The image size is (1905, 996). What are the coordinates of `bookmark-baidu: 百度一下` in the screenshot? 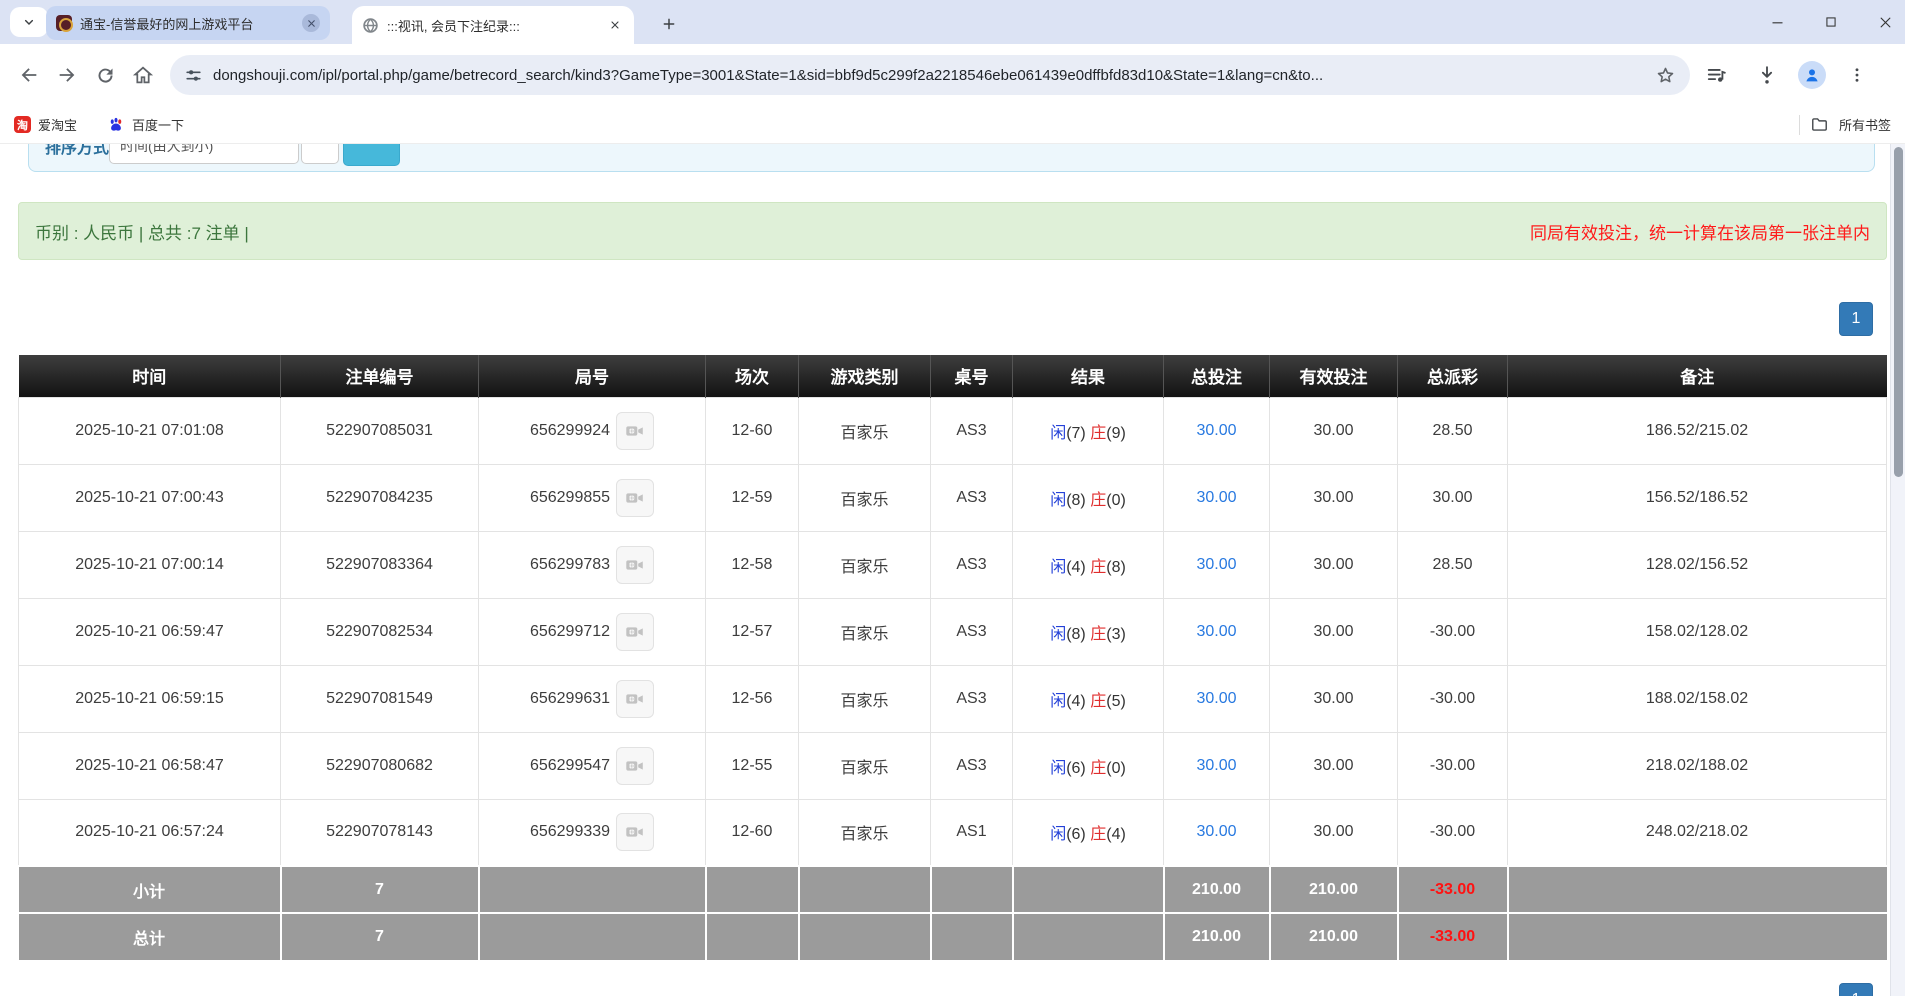 It's located at (145, 124).